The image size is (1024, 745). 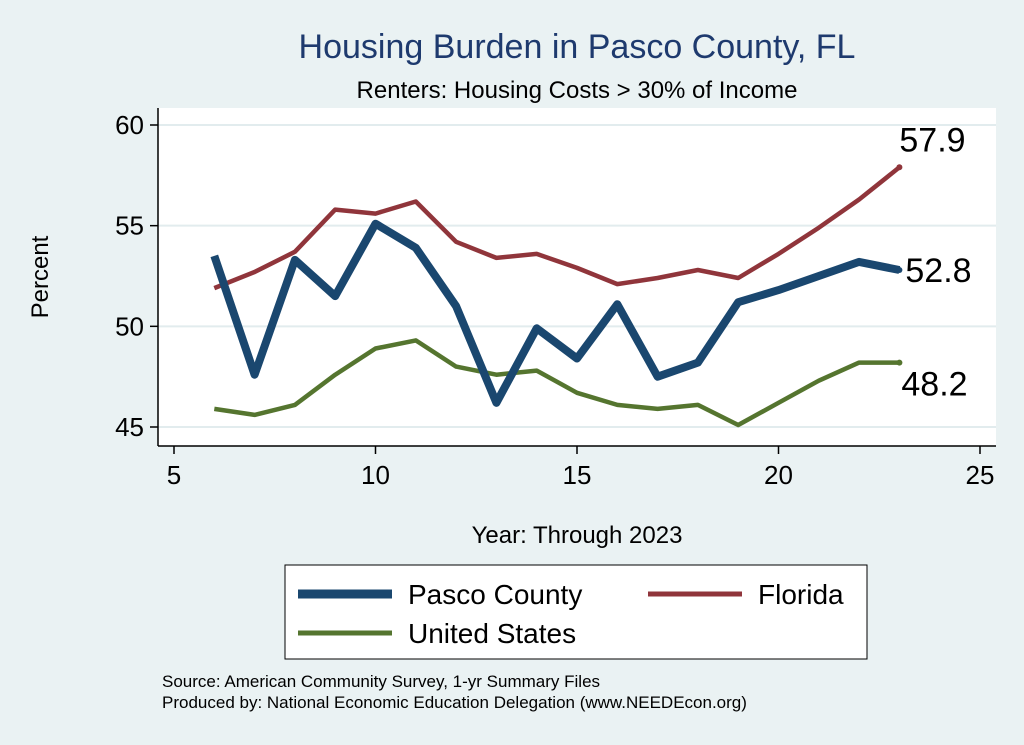 What do you see at coordinates (492, 633) in the screenshot?
I see `legend-label-united-states: United States` at bounding box center [492, 633].